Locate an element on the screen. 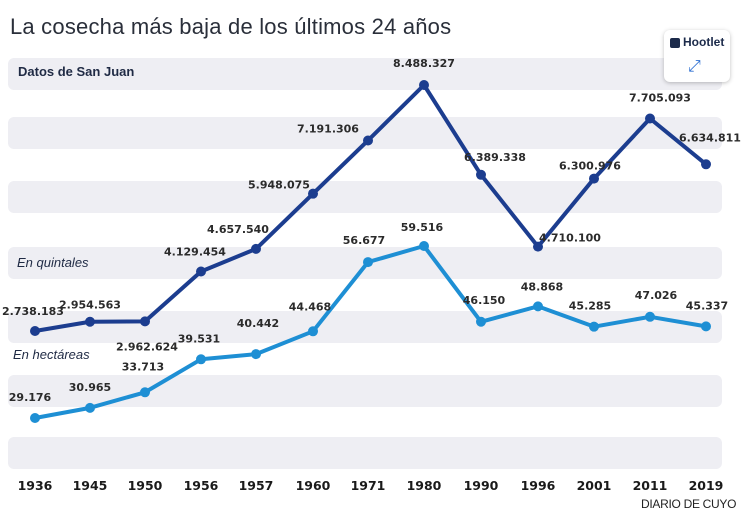  x-tick-label: 2019 is located at coordinates (706, 485).